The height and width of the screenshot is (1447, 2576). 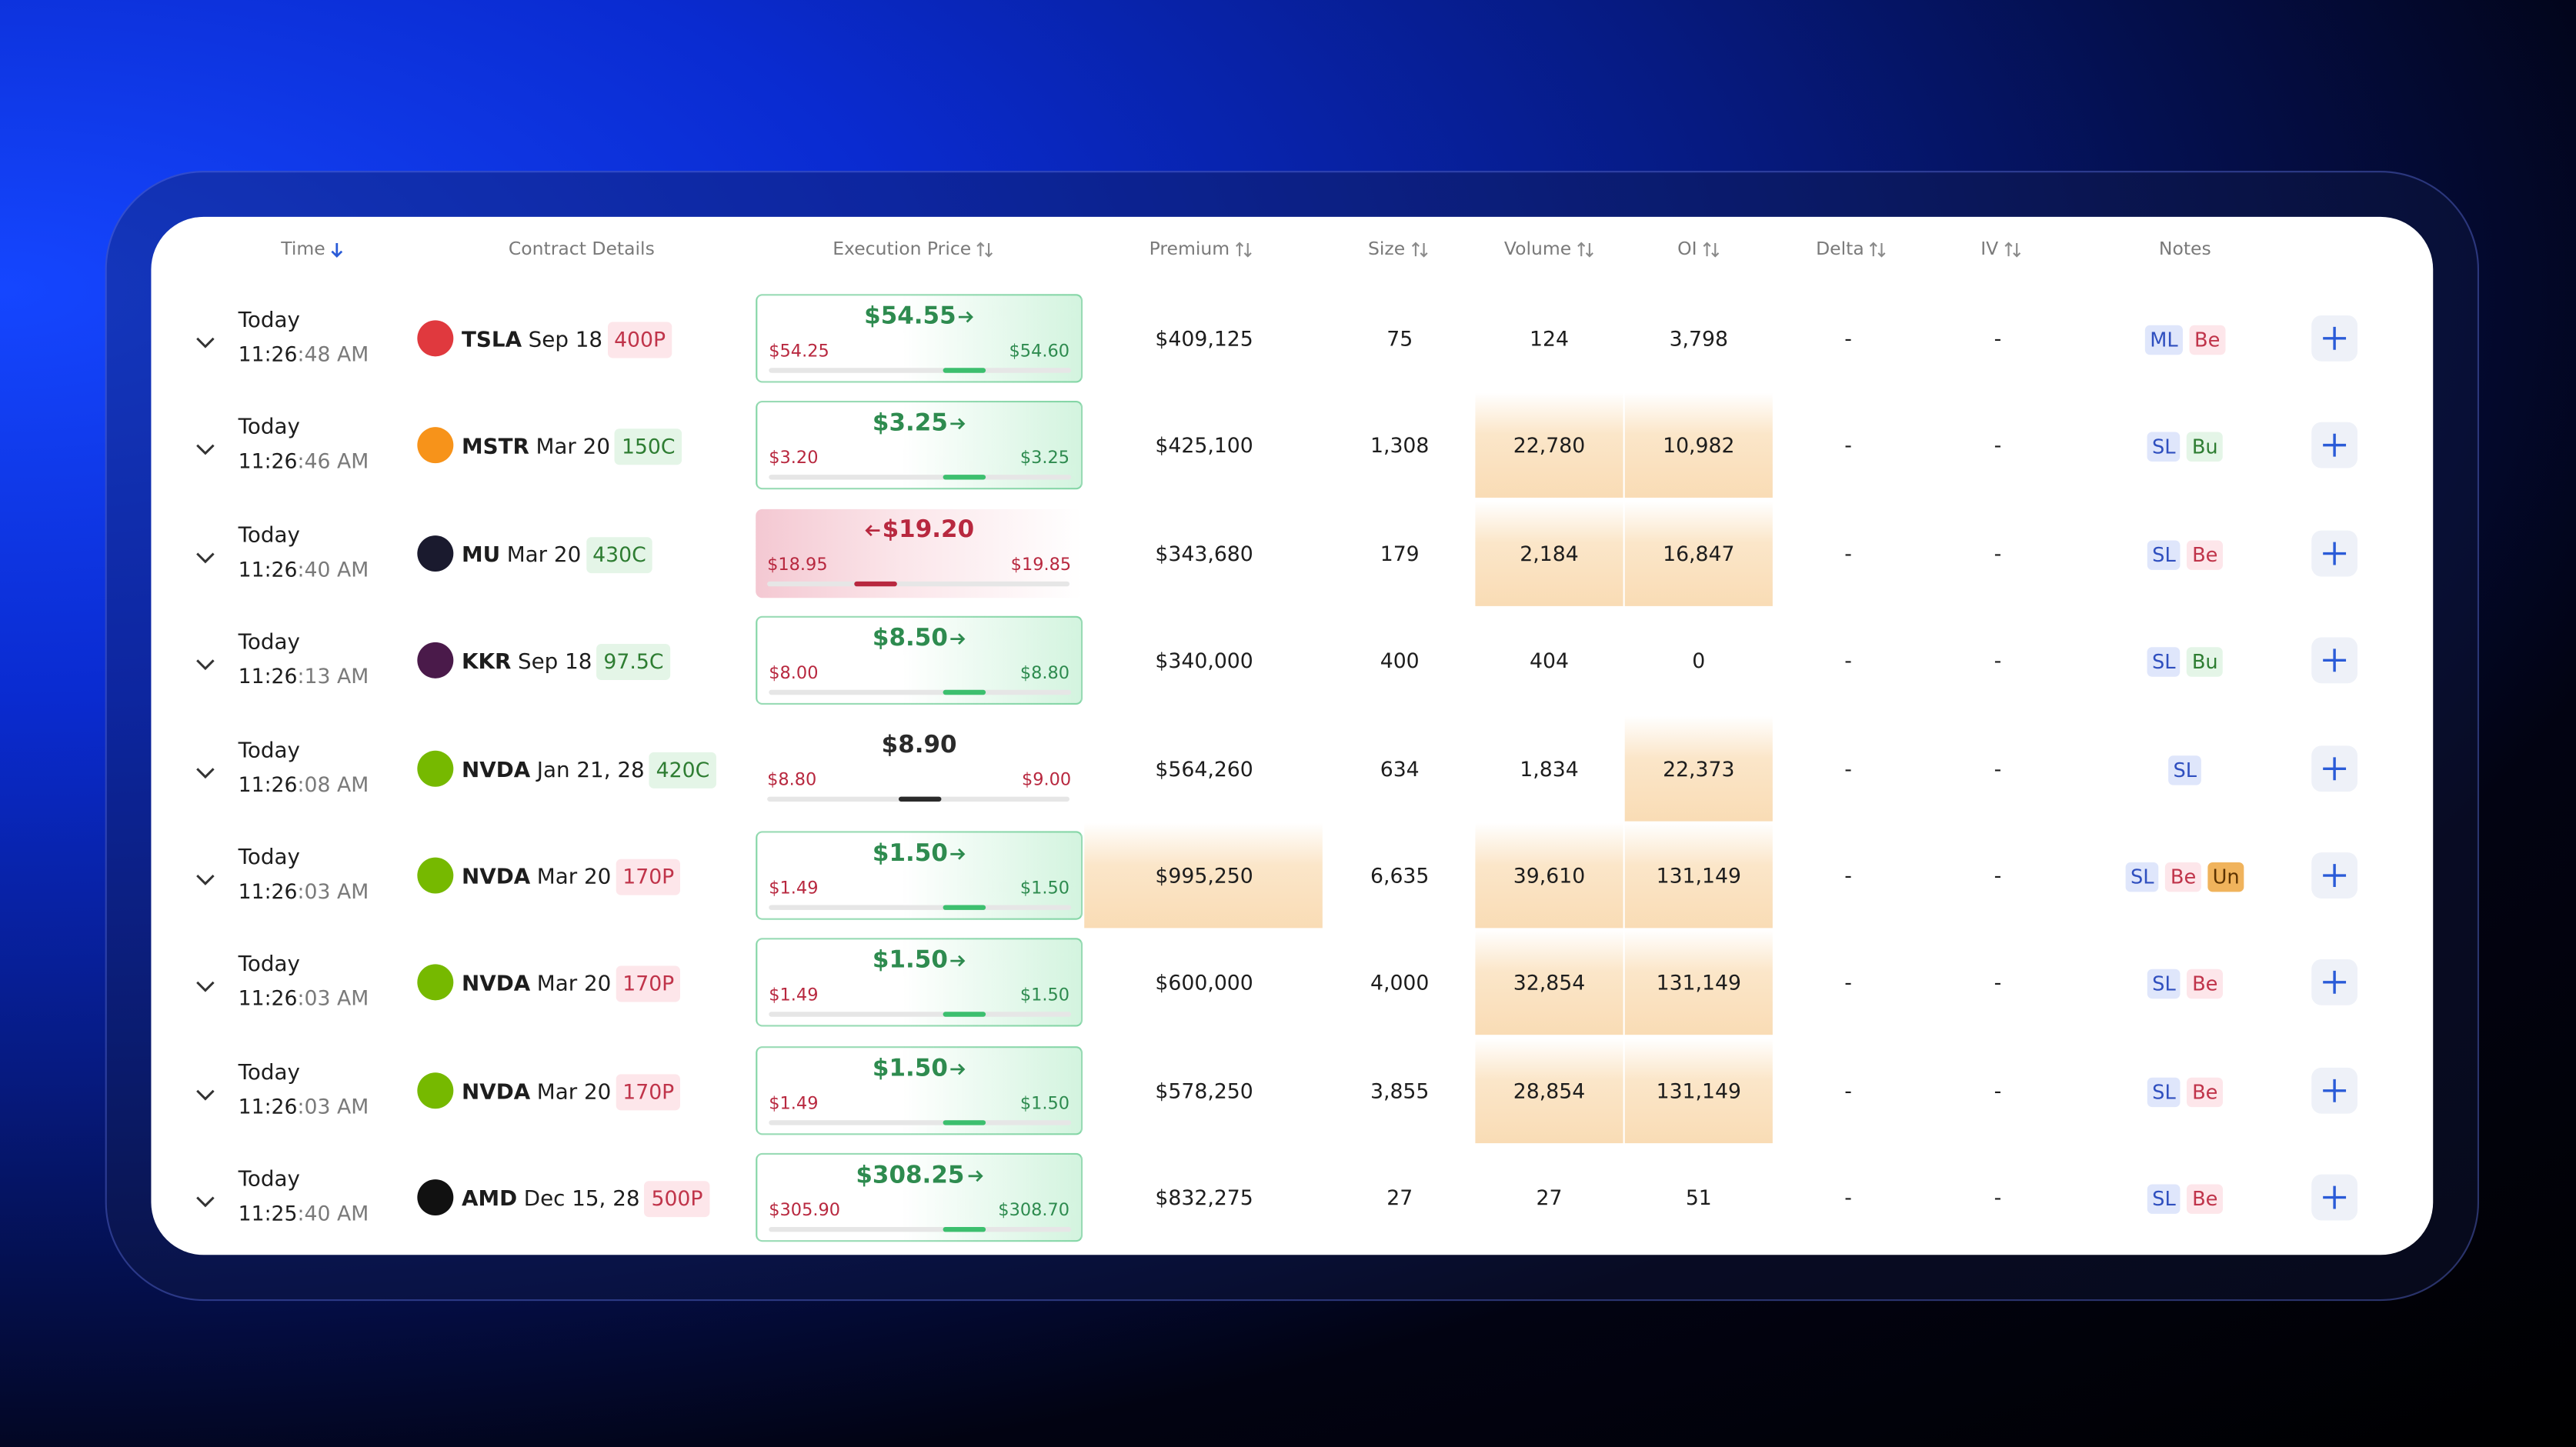 I want to click on note-tag: SL, so click(x=2142, y=877).